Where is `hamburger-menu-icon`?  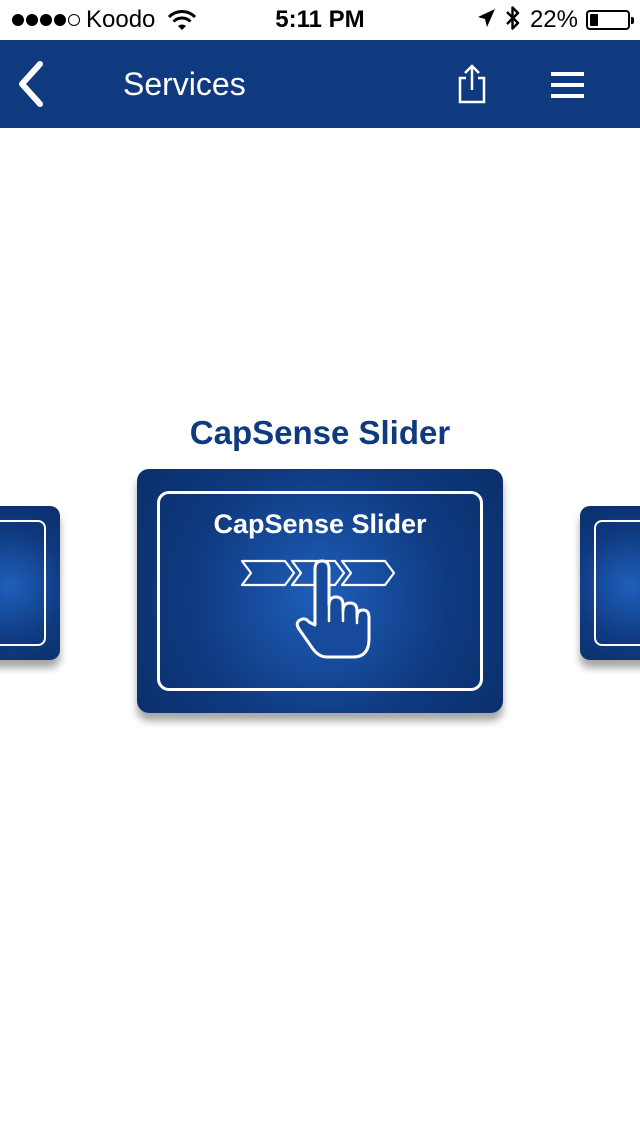
hamburger-menu-icon is located at coordinates (567, 85).